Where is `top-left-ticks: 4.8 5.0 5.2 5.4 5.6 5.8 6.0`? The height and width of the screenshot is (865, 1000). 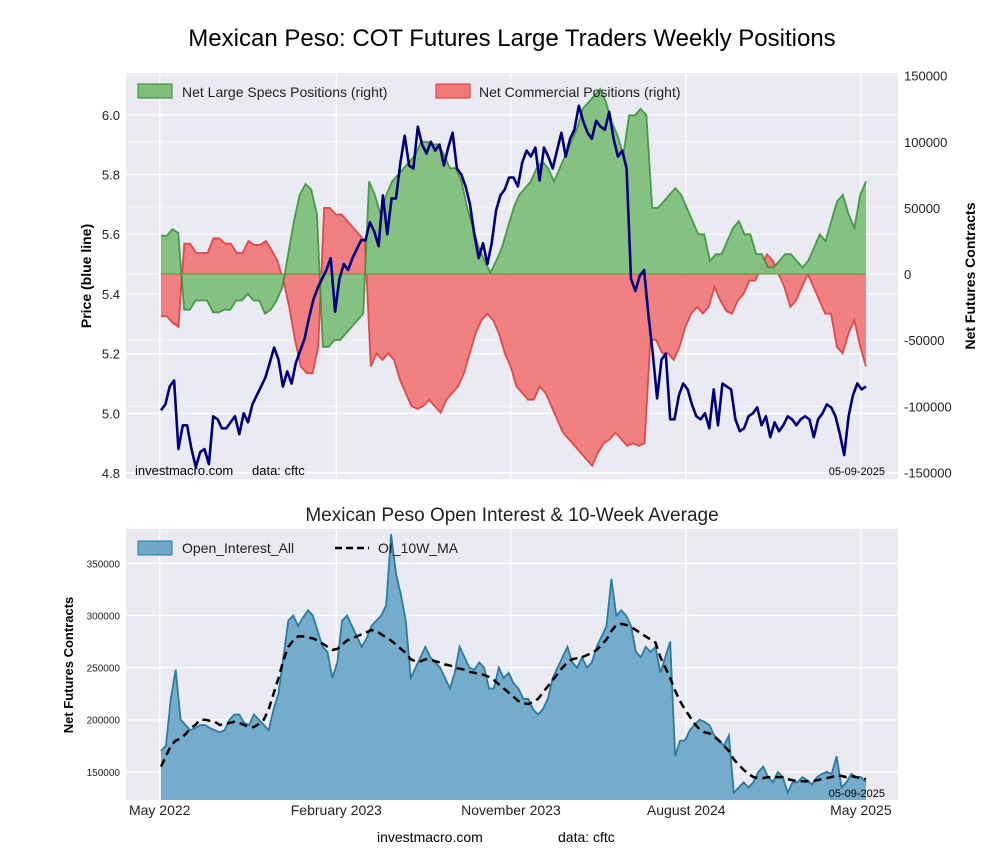
top-left-ticks: 4.8 5.0 5.2 5.4 5.6 5.8 6.0 is located at coordinates (111, 294).